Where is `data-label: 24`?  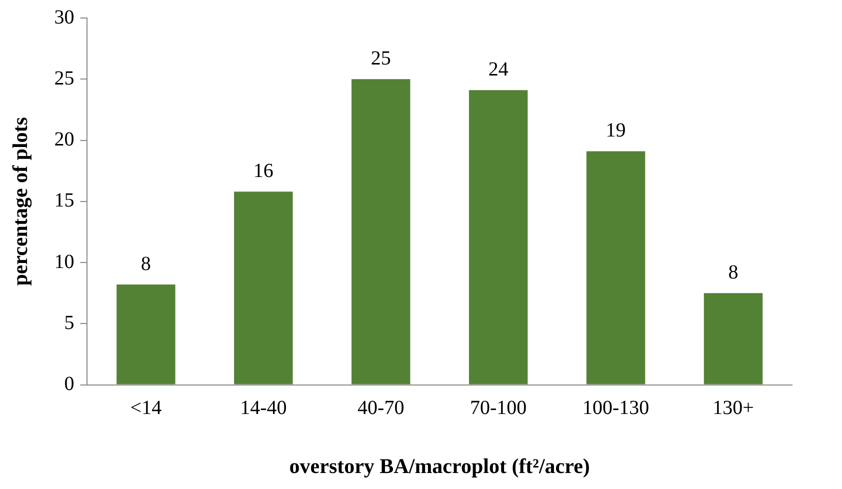
data-label: 24 is located at coordinates (498, 69).